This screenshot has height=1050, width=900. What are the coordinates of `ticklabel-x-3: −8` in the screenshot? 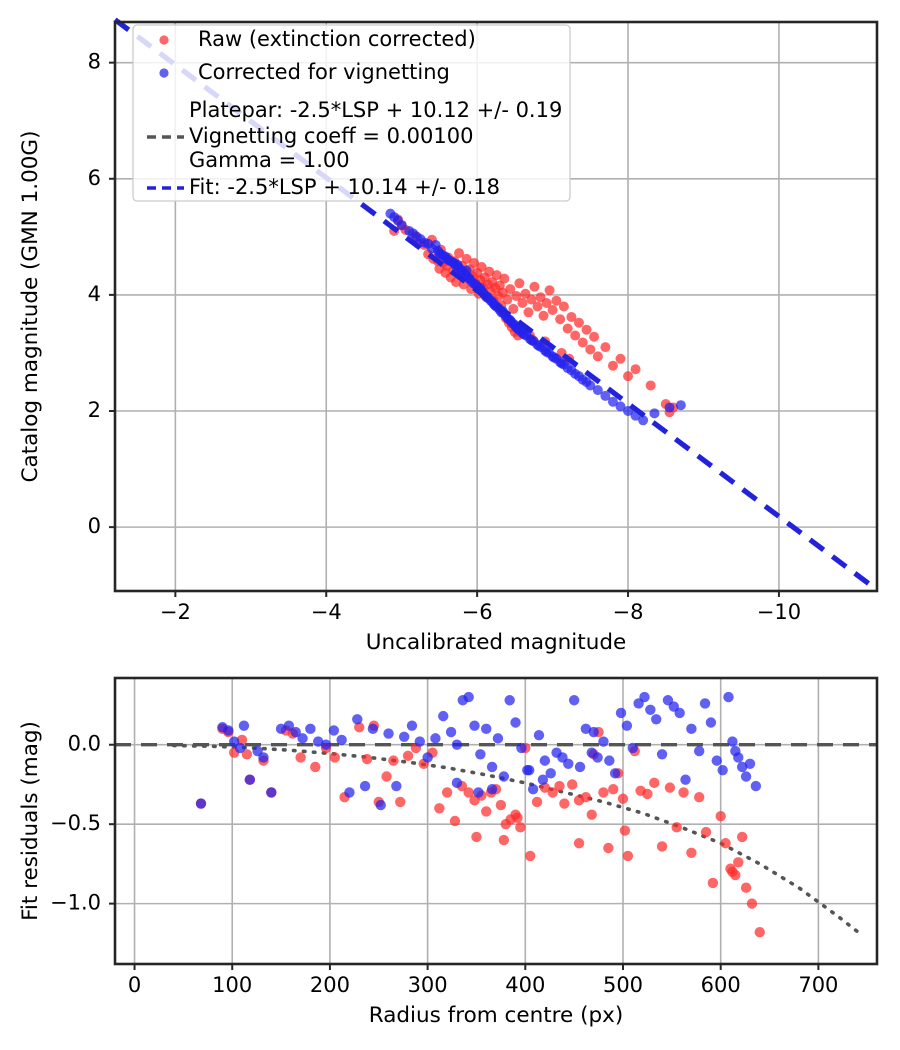 It's located at (628, 612).